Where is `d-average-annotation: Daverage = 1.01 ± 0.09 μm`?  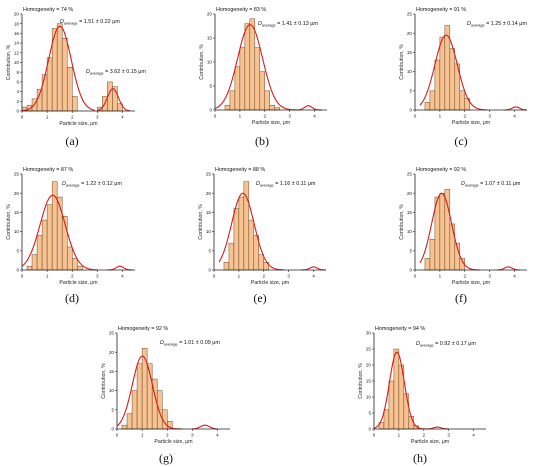
d-average-annotation: Daverage = 1.01 ± 0.09 μm is located at coordinates (190, 343).